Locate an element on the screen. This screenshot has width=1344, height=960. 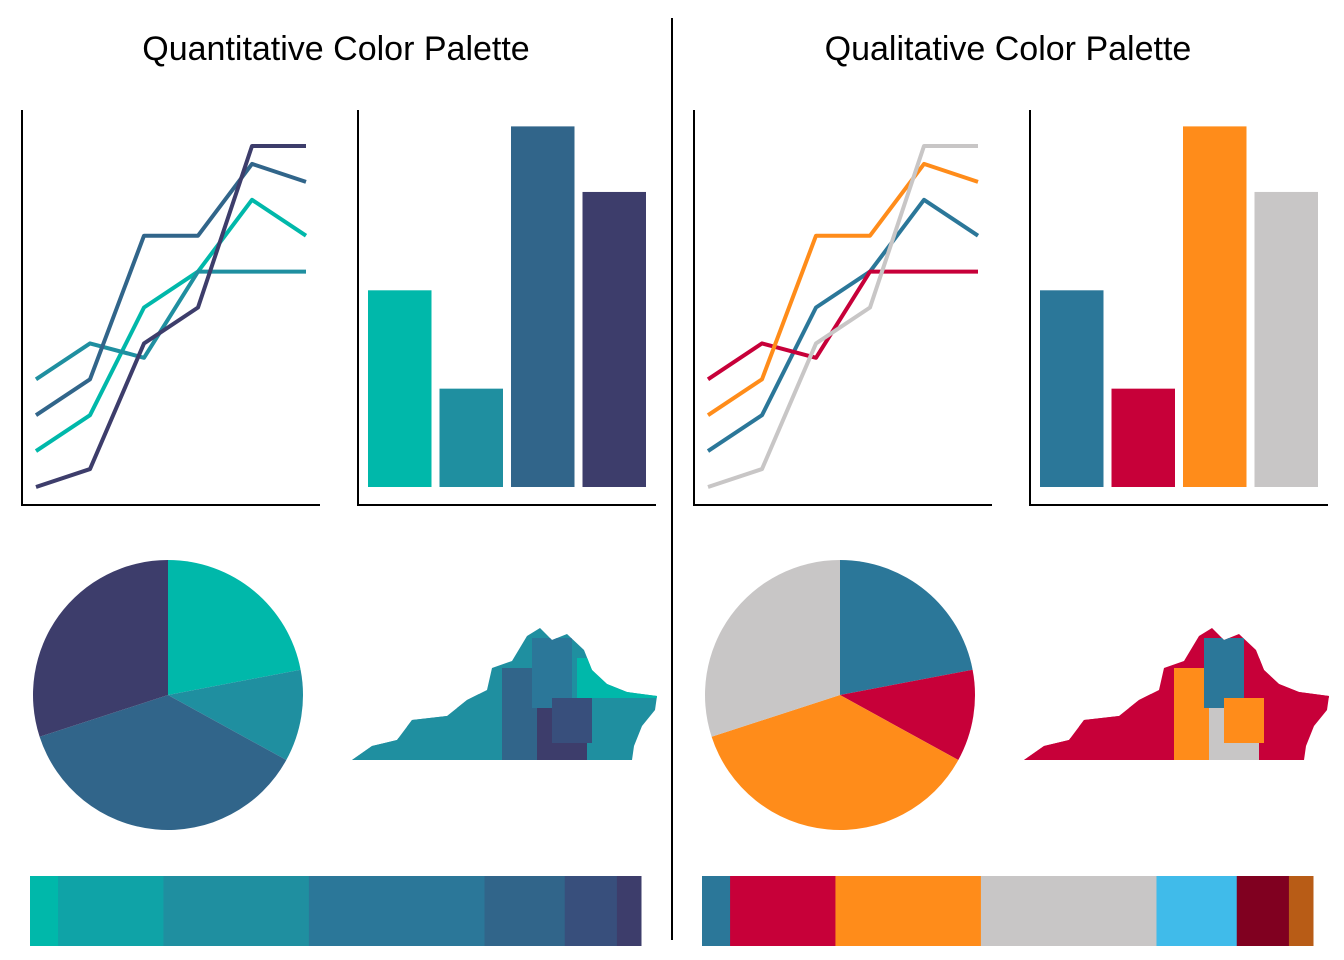
map-regions is located at coordinates (1176, 699).